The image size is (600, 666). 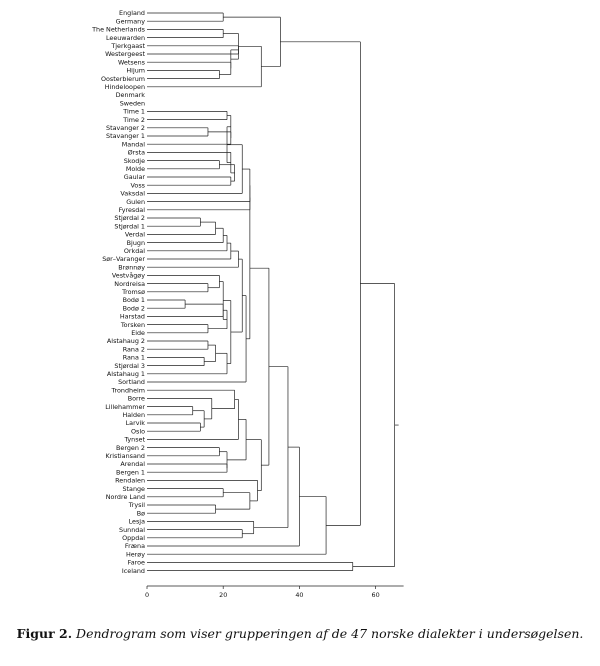 What do you see at coordinates (135, 169) in the screenshot?
I see `leaf-label-molde: Molde` at bounding box center [135, 169].